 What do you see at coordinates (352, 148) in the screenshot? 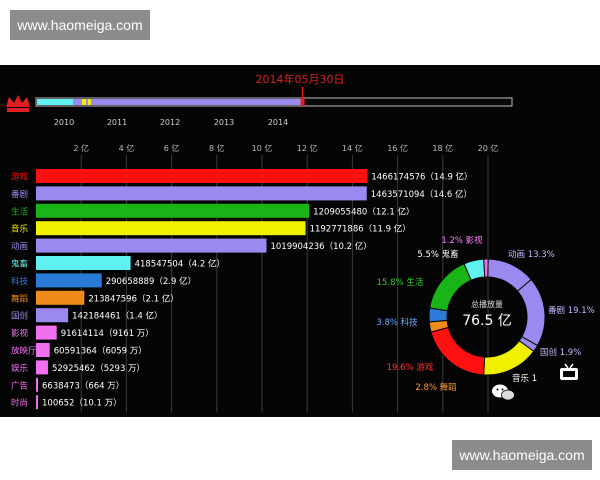
I see `x-tick-label: 14 亿` at bounding box center [352, 148].